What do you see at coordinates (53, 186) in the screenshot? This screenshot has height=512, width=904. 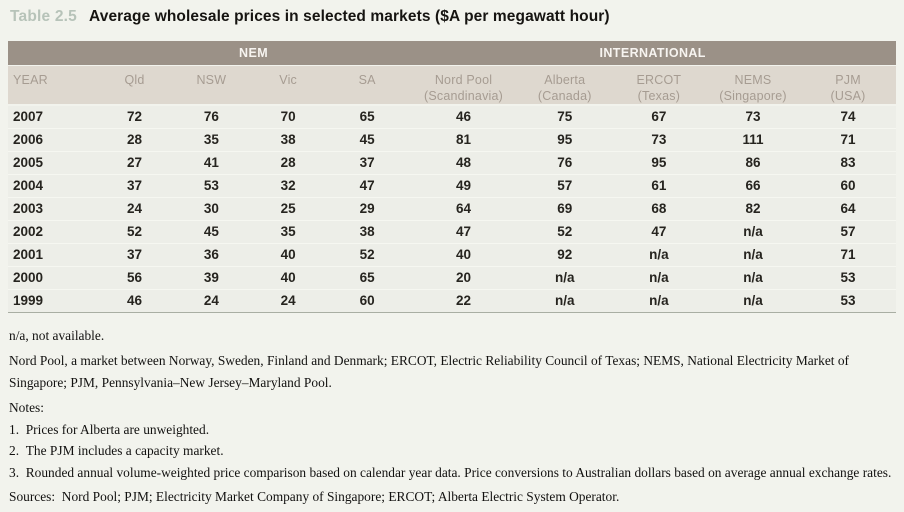 I see `year-cell: 2004` at bounding box center [53, 186].